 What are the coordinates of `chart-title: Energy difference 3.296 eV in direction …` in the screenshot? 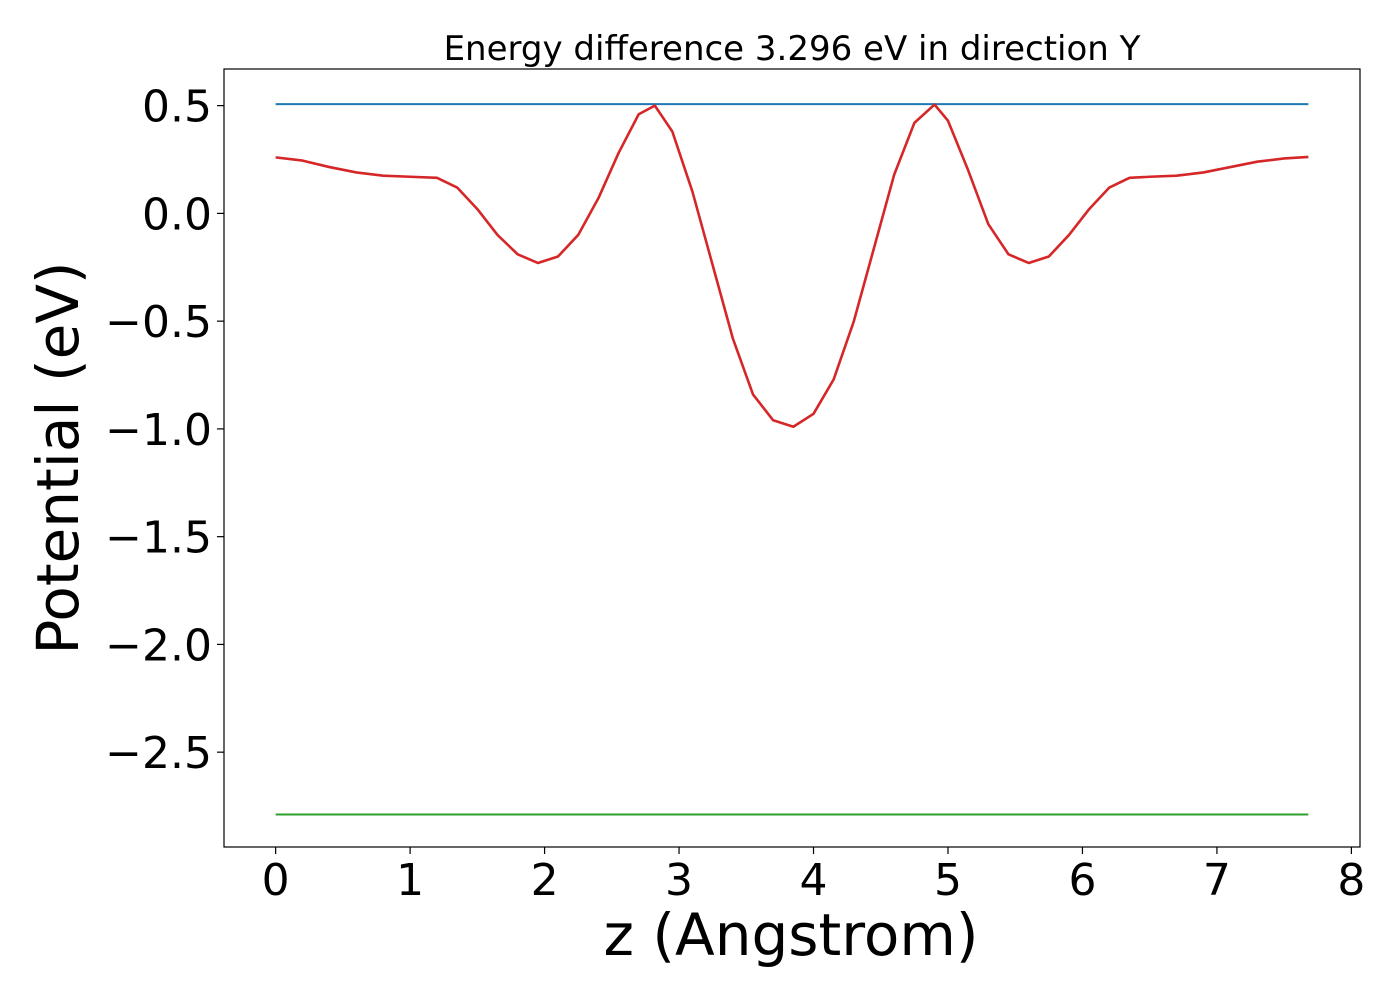 It's located at (792, 49).